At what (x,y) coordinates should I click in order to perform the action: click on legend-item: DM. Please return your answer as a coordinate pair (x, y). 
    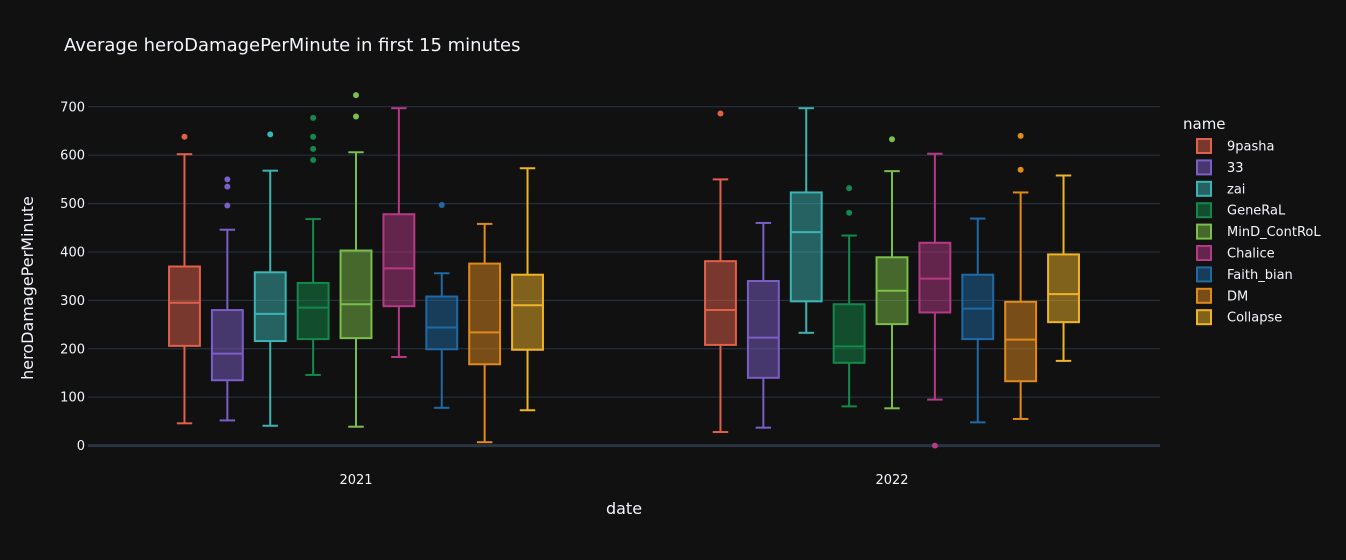
    Looking at the image, I should click on (1222, 295).